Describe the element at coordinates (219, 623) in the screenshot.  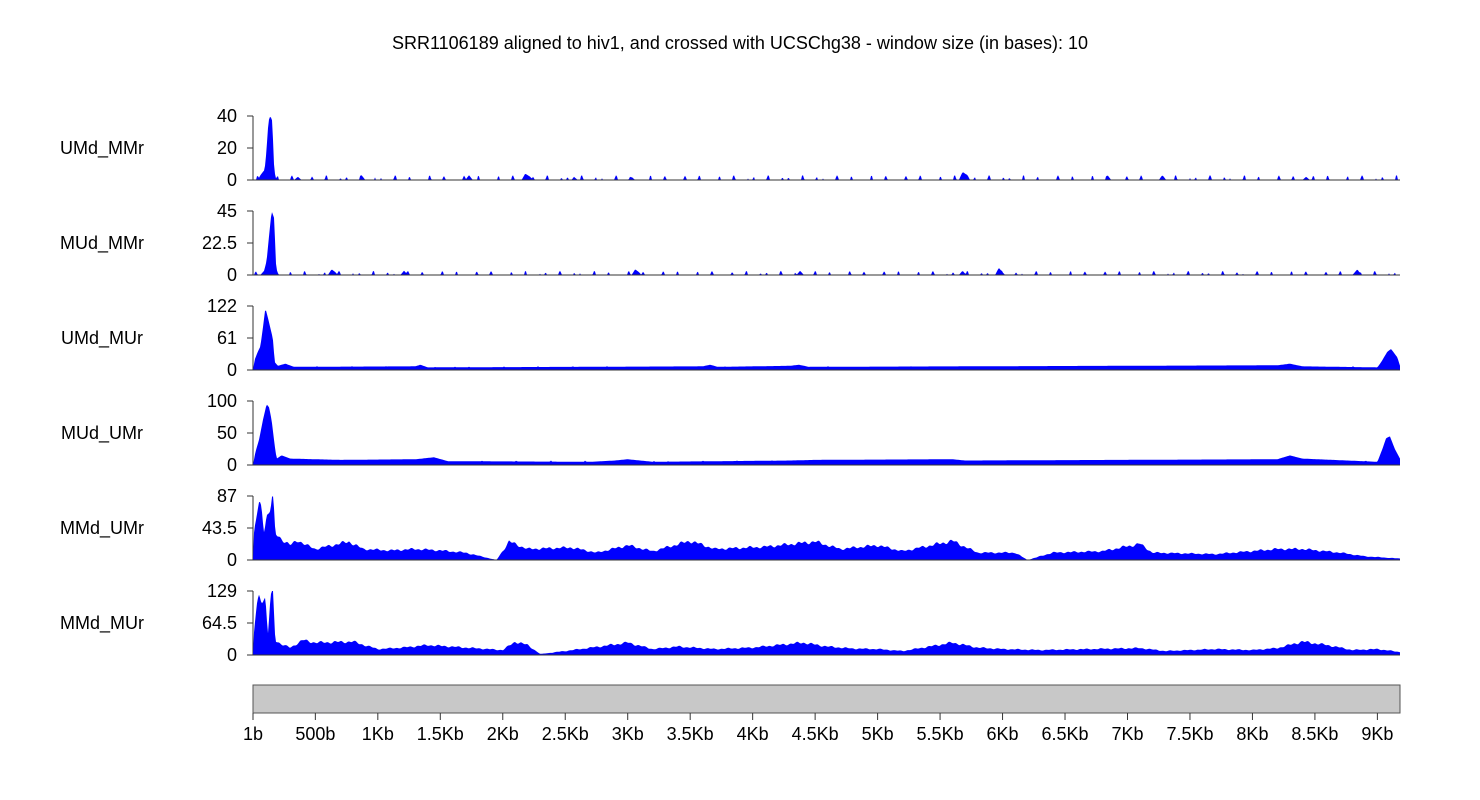
I see `y-tick-label: 64.5` at that location.